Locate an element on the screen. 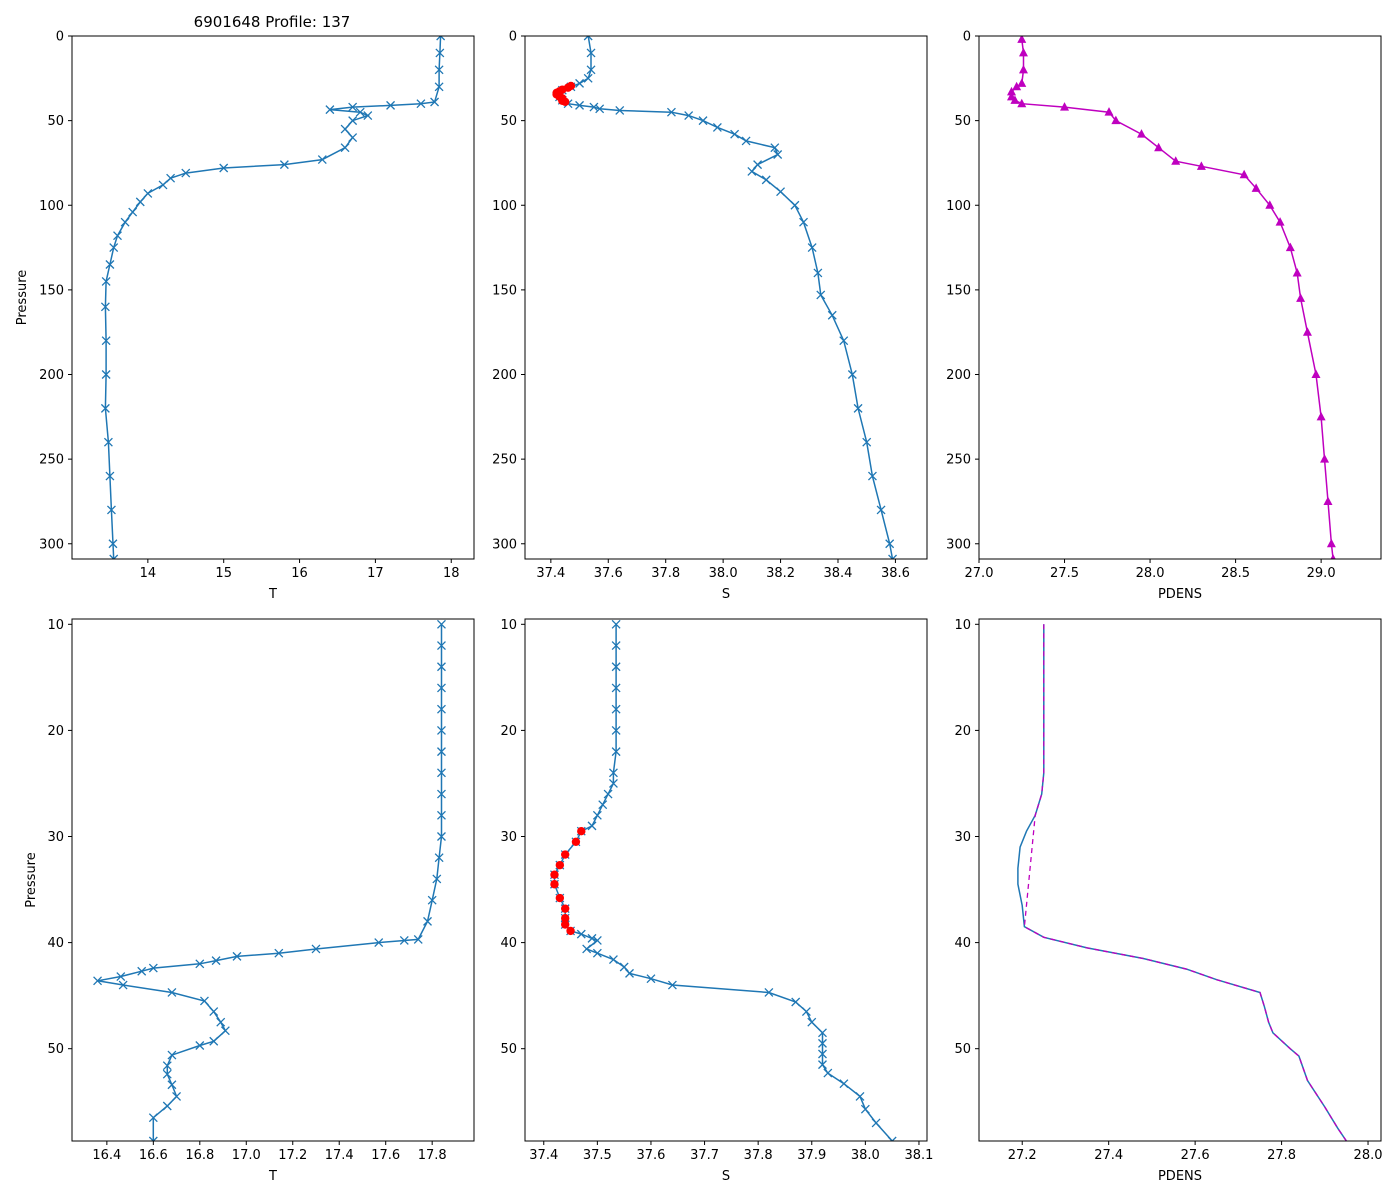  y-tick-label: 100 is located at coordinates (51, 206).